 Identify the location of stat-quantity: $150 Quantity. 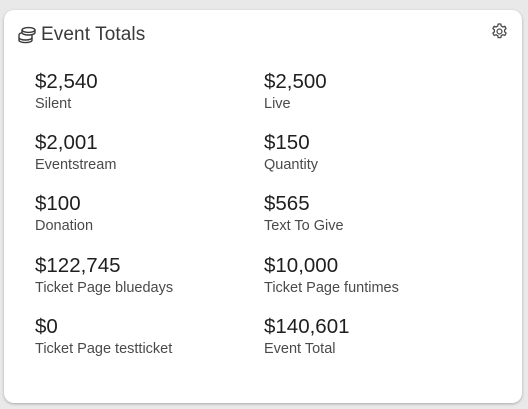
(378, 161).